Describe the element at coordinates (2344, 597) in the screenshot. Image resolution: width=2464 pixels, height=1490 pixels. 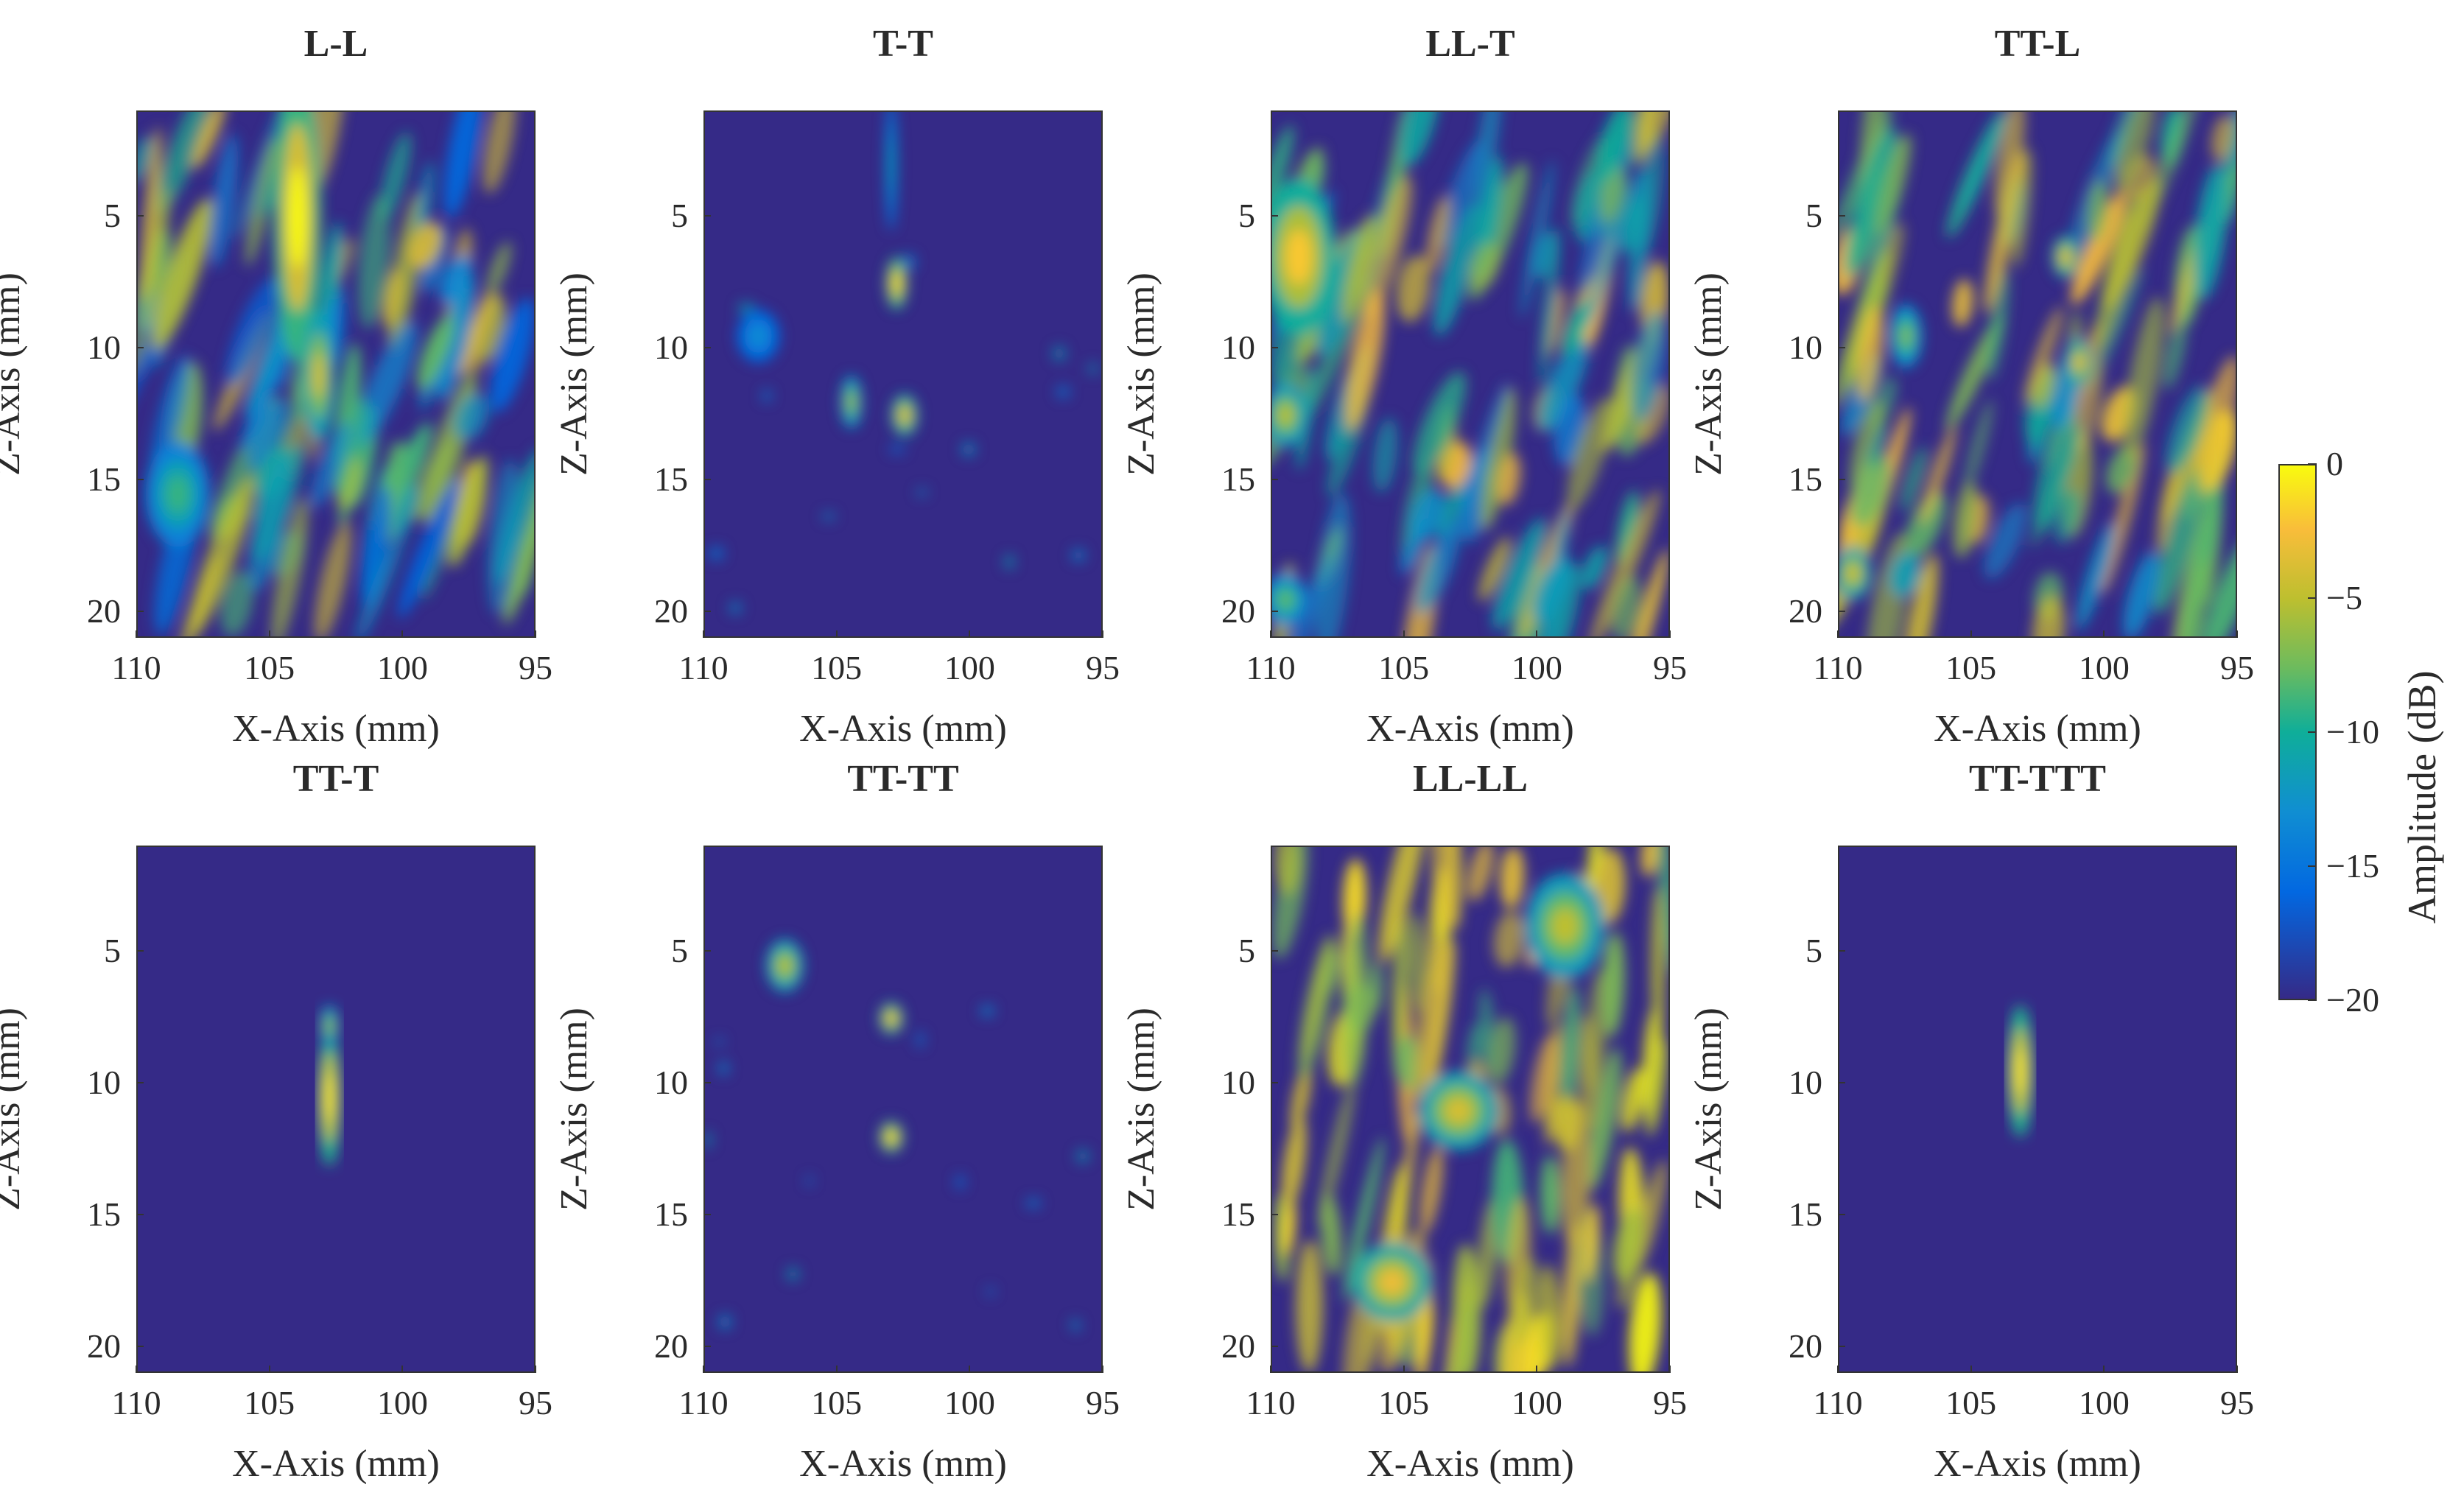
I see `colorbar-tick-label: −5` at that location.